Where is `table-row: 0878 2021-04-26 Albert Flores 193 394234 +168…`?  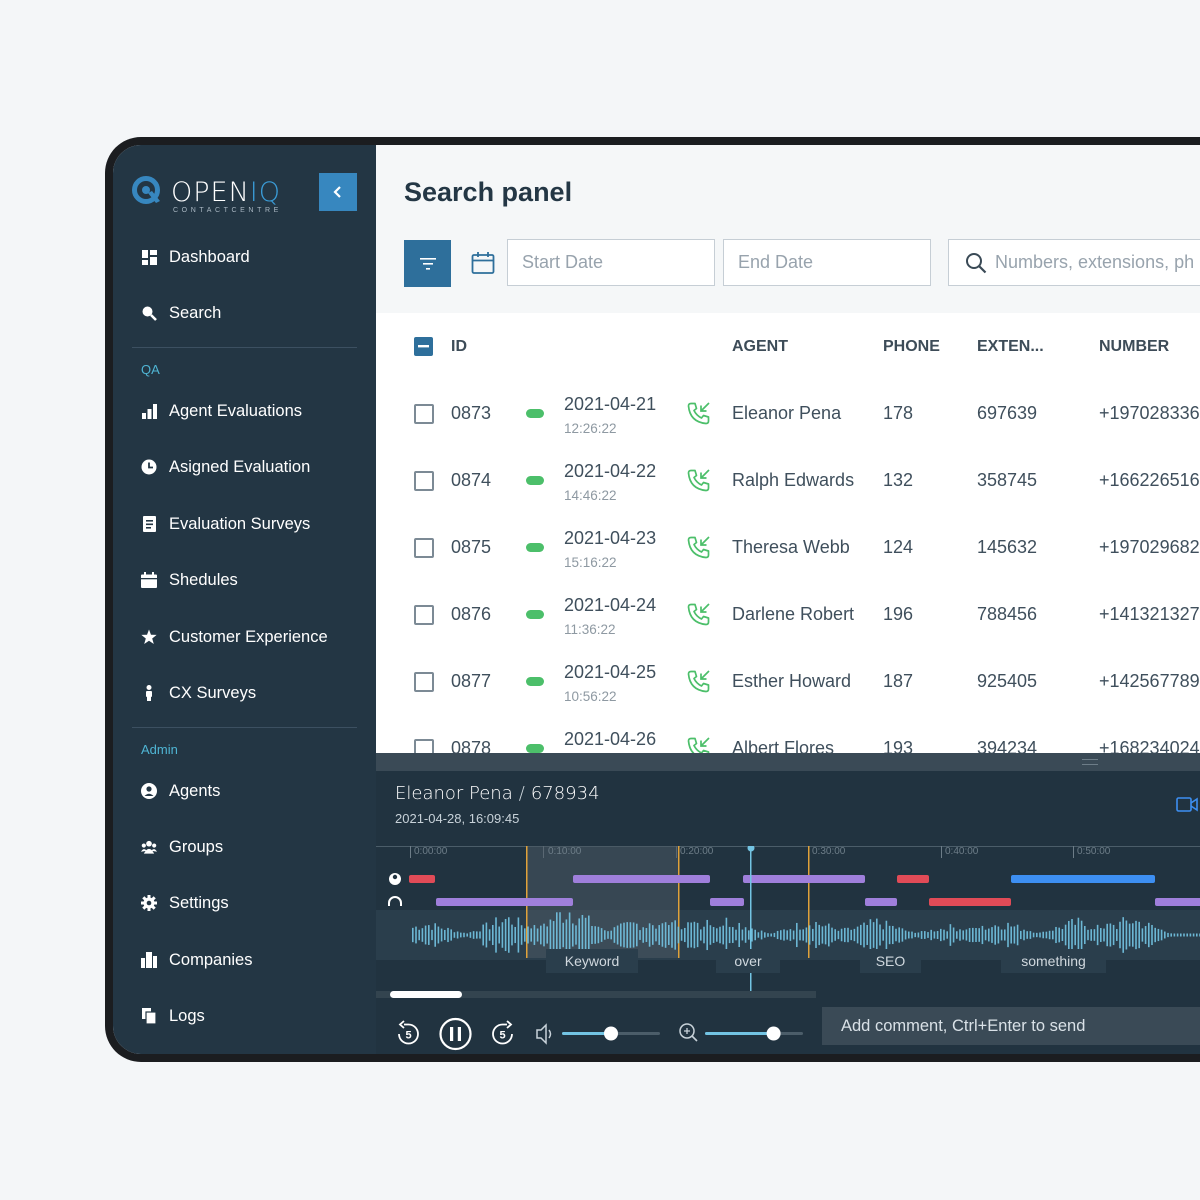
table-row: 0878 2021-04-26 Albert Flores 193 394234 +168… is located at coordinates (788, 734).